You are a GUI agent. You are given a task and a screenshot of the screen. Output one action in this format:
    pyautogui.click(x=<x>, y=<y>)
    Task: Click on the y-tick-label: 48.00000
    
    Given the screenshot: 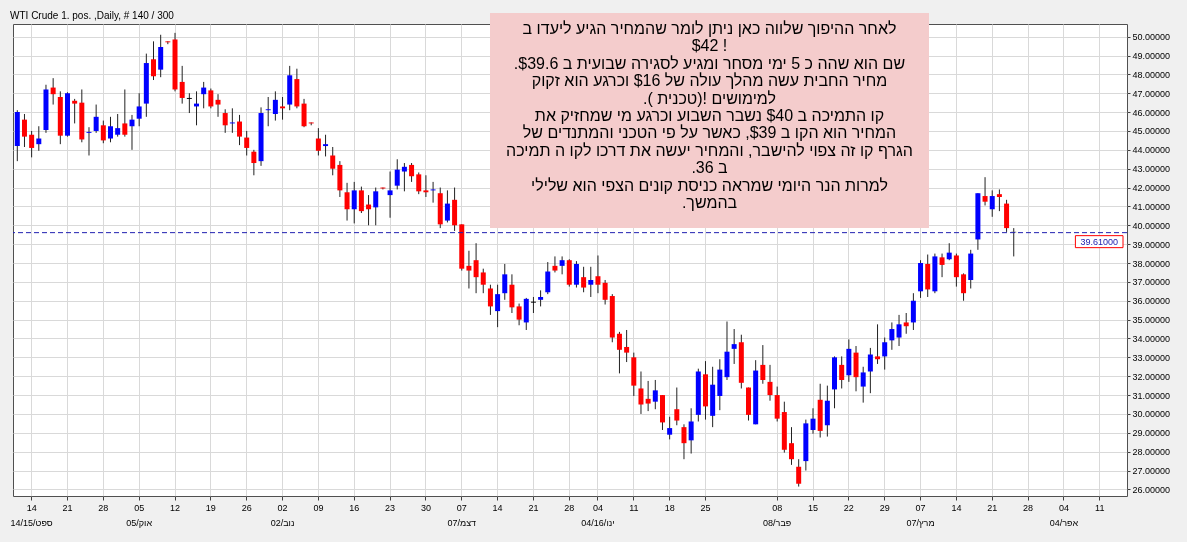 What is the action you would take?
    pyautogui.click(x=1151, y=74)
    